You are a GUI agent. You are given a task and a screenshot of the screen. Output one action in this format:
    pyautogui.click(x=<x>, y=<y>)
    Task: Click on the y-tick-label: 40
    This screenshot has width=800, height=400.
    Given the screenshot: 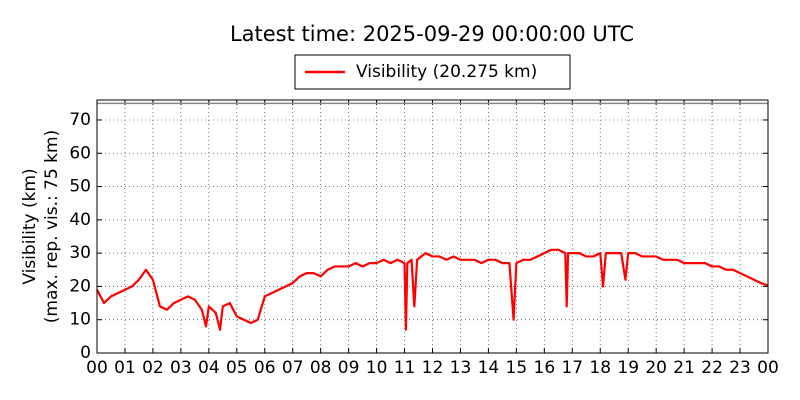 What is the action you would take?
    pyautogui.click(x=80, y=220)
    